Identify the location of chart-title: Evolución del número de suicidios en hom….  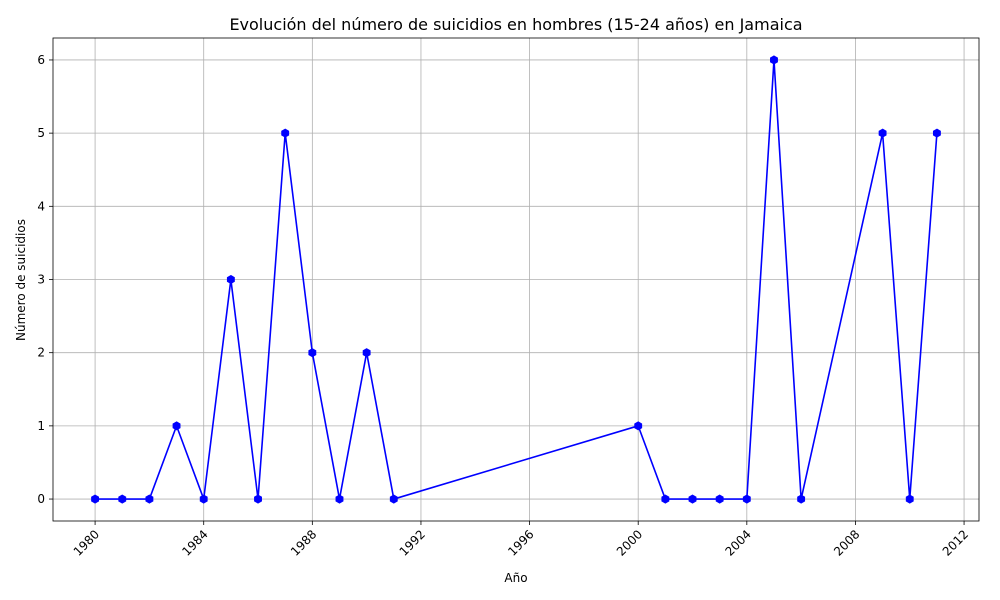
(515, 24).